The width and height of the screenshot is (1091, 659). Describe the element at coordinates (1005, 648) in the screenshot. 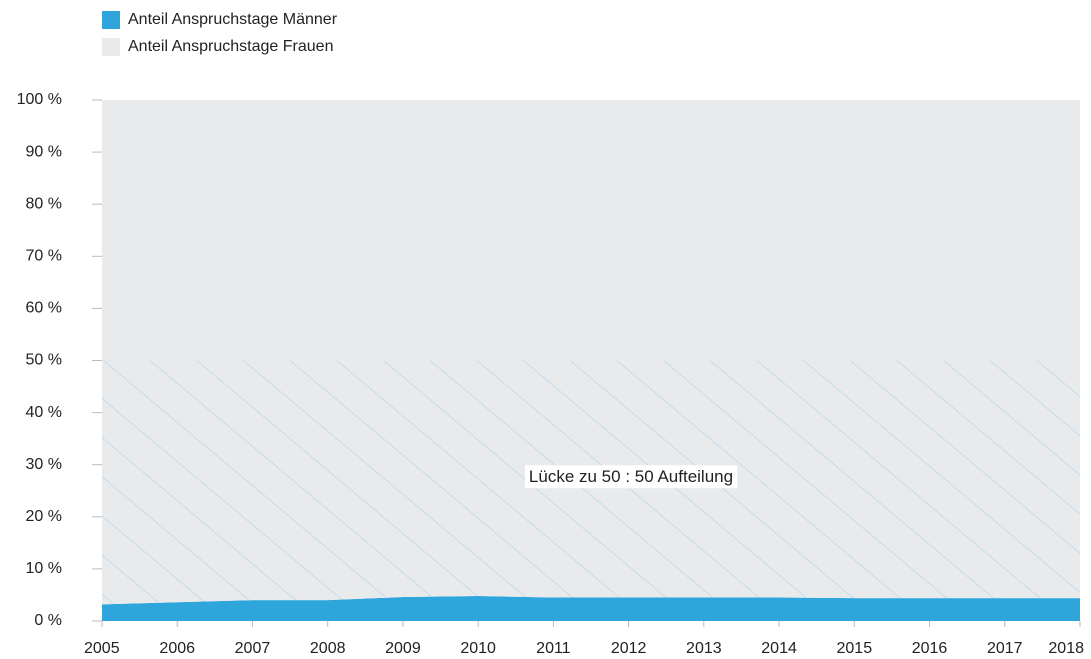

I see `x-tick-label: 2017` at that location.